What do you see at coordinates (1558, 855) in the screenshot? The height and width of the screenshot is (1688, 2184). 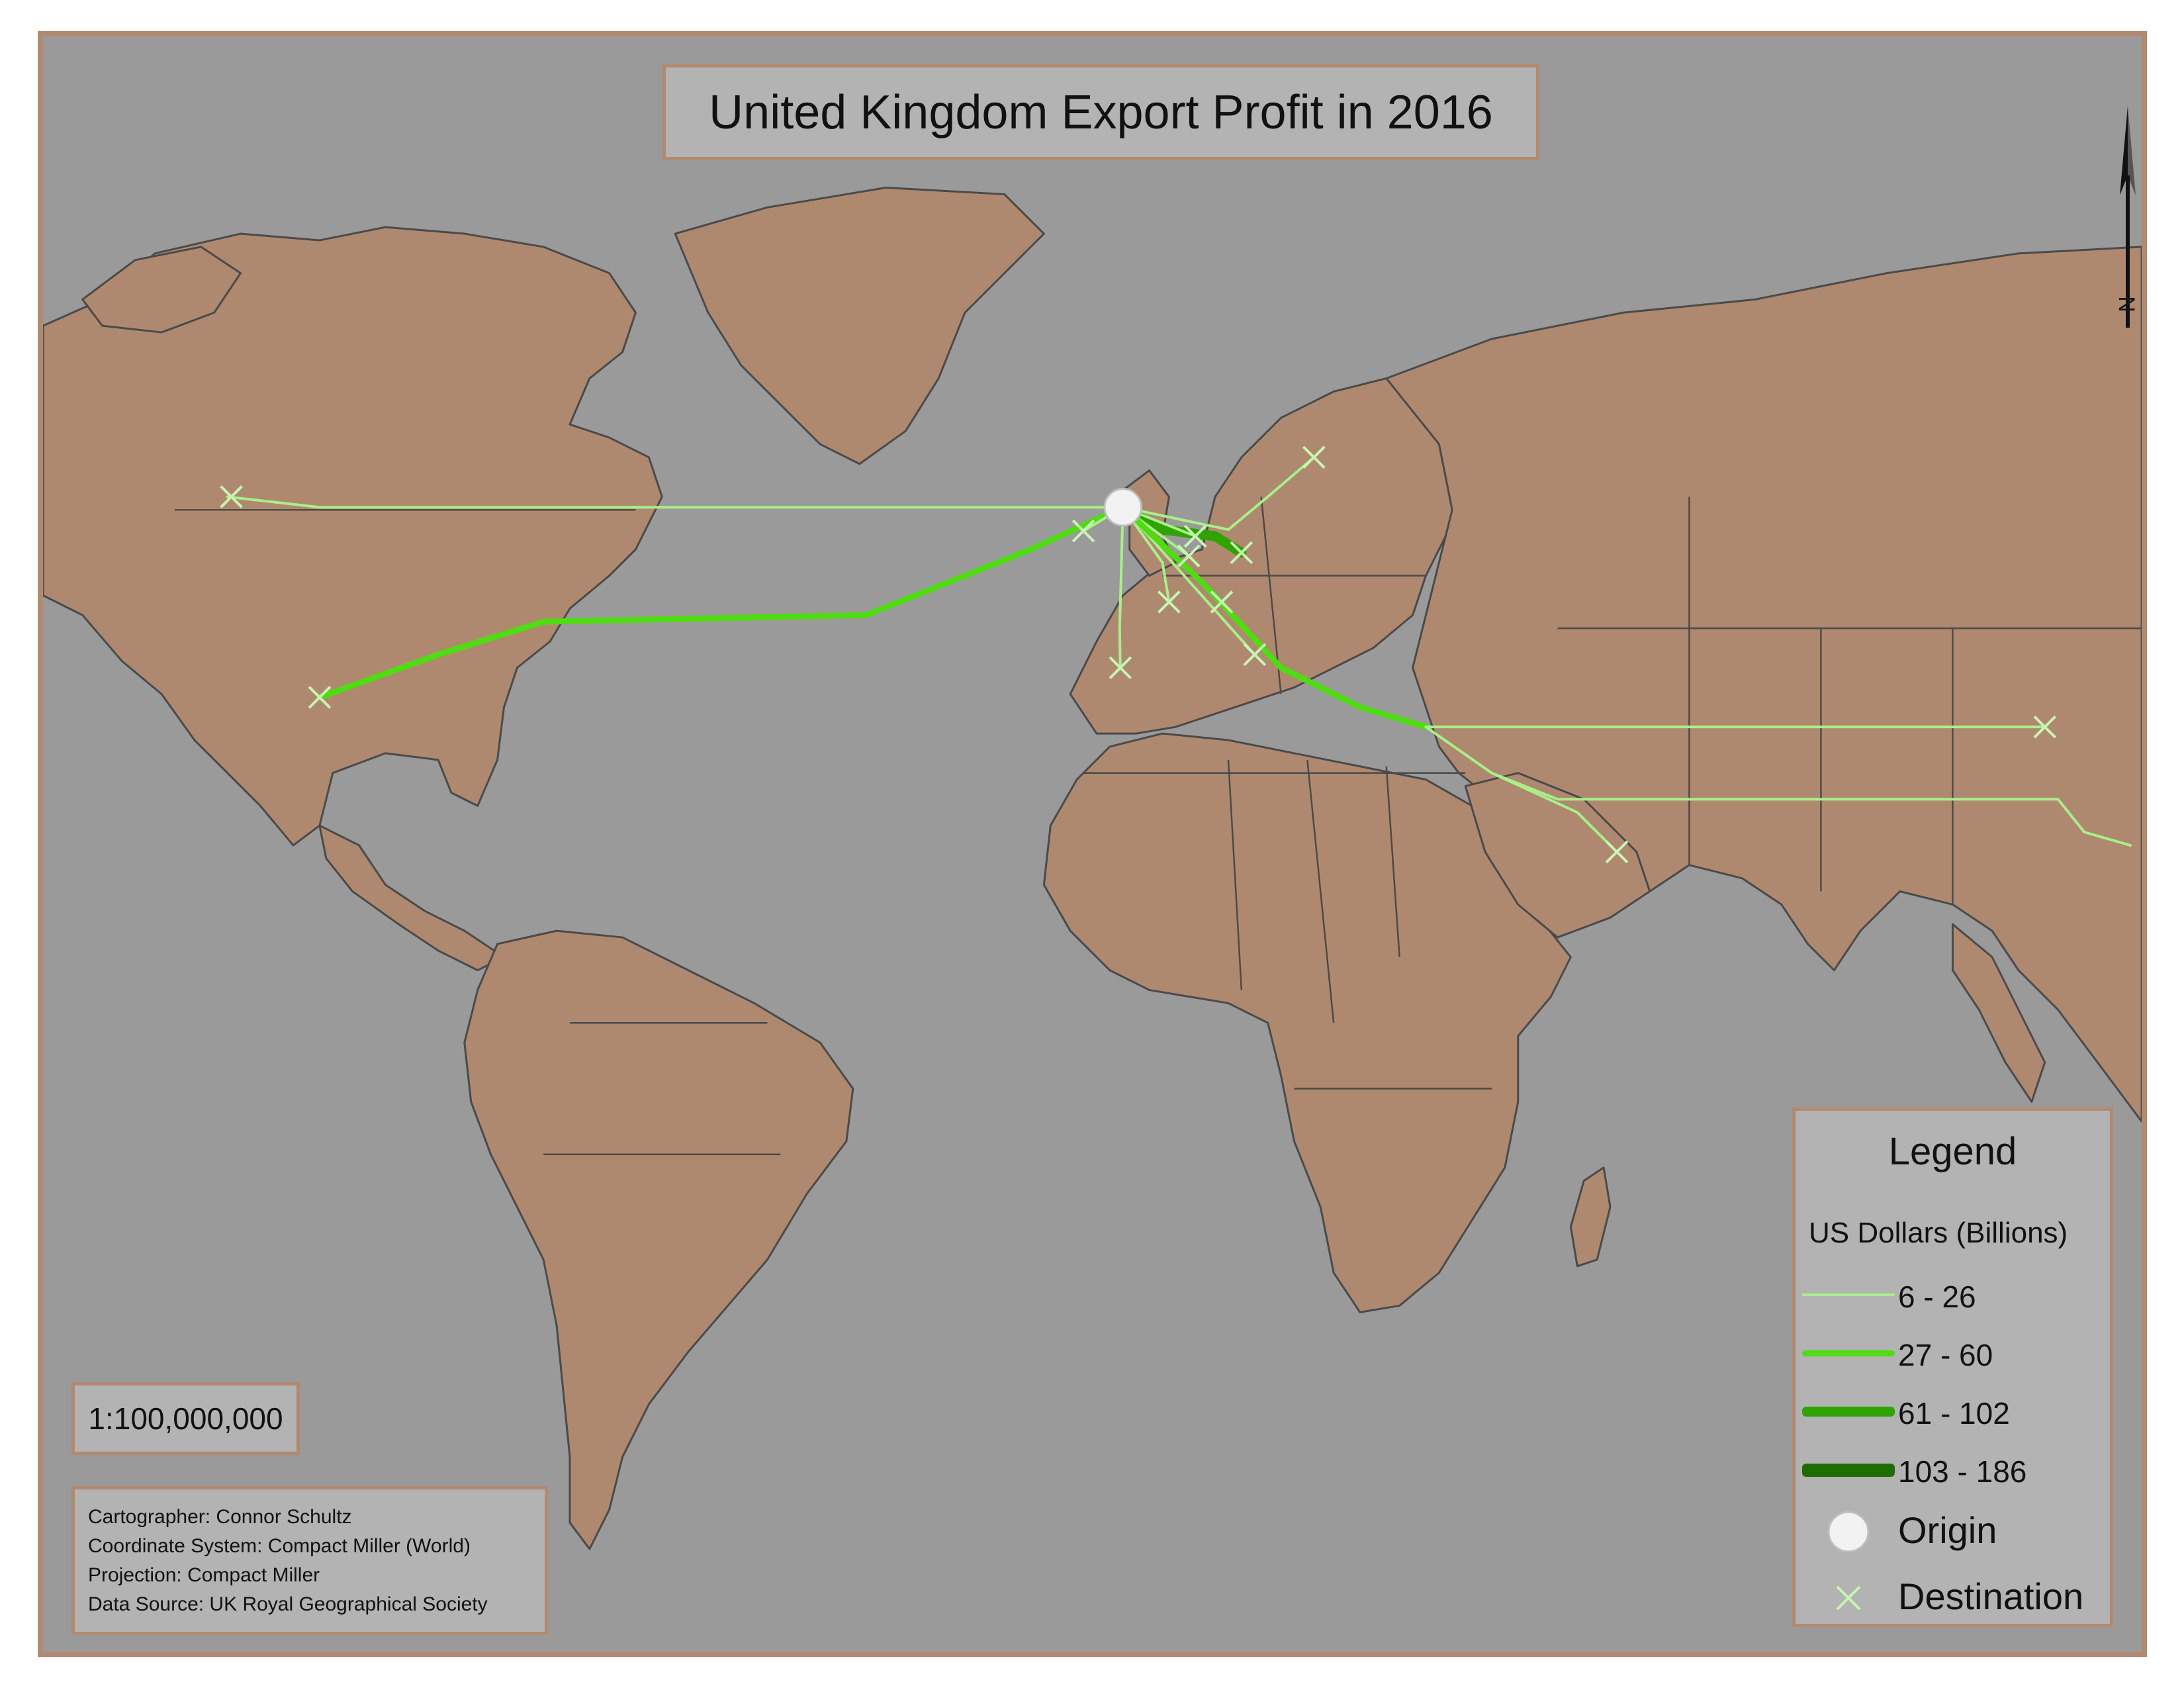 I see `arabia-landmass` at bounding box center [1558, 855].